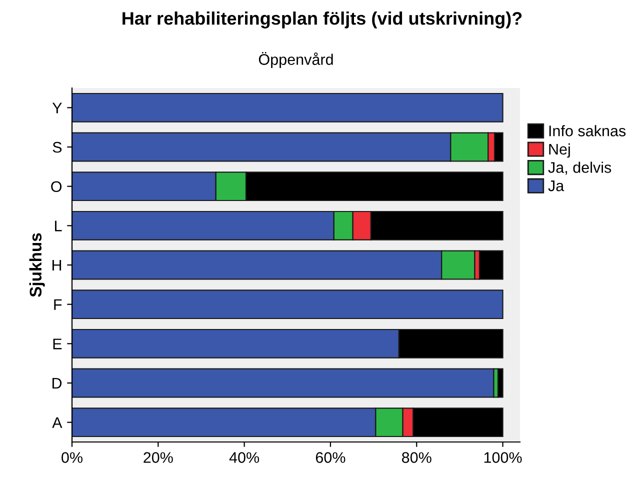  Describe the element at coordinates (72, 457) in the screenshot. I see `x-tick-label: 0%` at that location.